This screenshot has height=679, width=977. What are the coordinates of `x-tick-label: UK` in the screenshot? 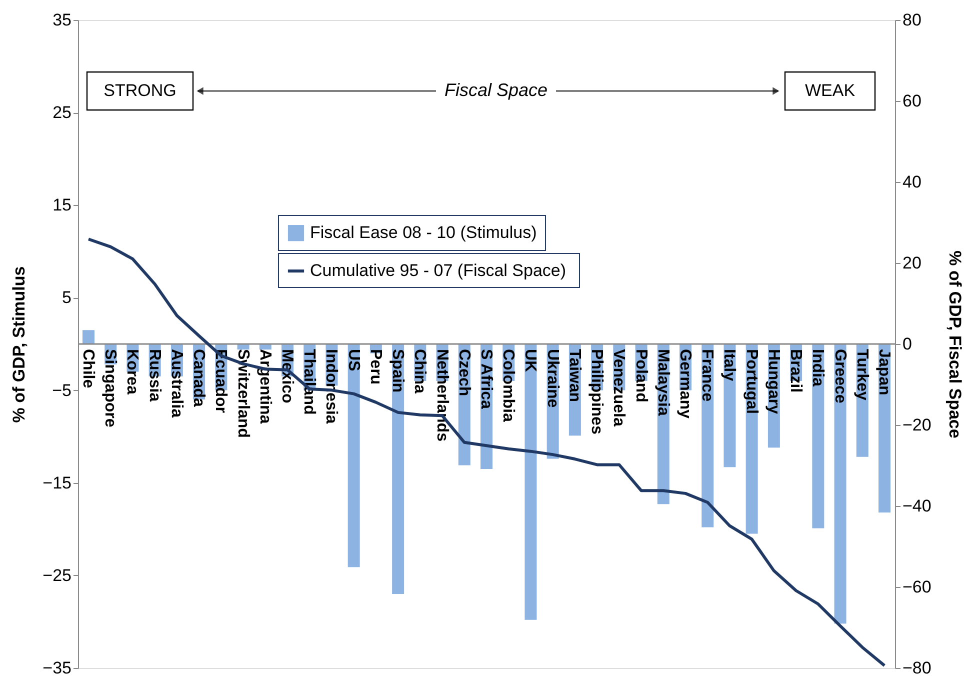 It's located at (530, 361).